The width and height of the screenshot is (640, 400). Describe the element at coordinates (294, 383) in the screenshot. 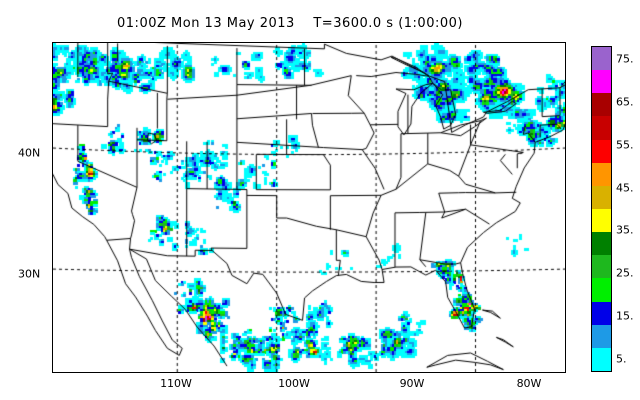

I see `x-tick-label: 100W` at that location.